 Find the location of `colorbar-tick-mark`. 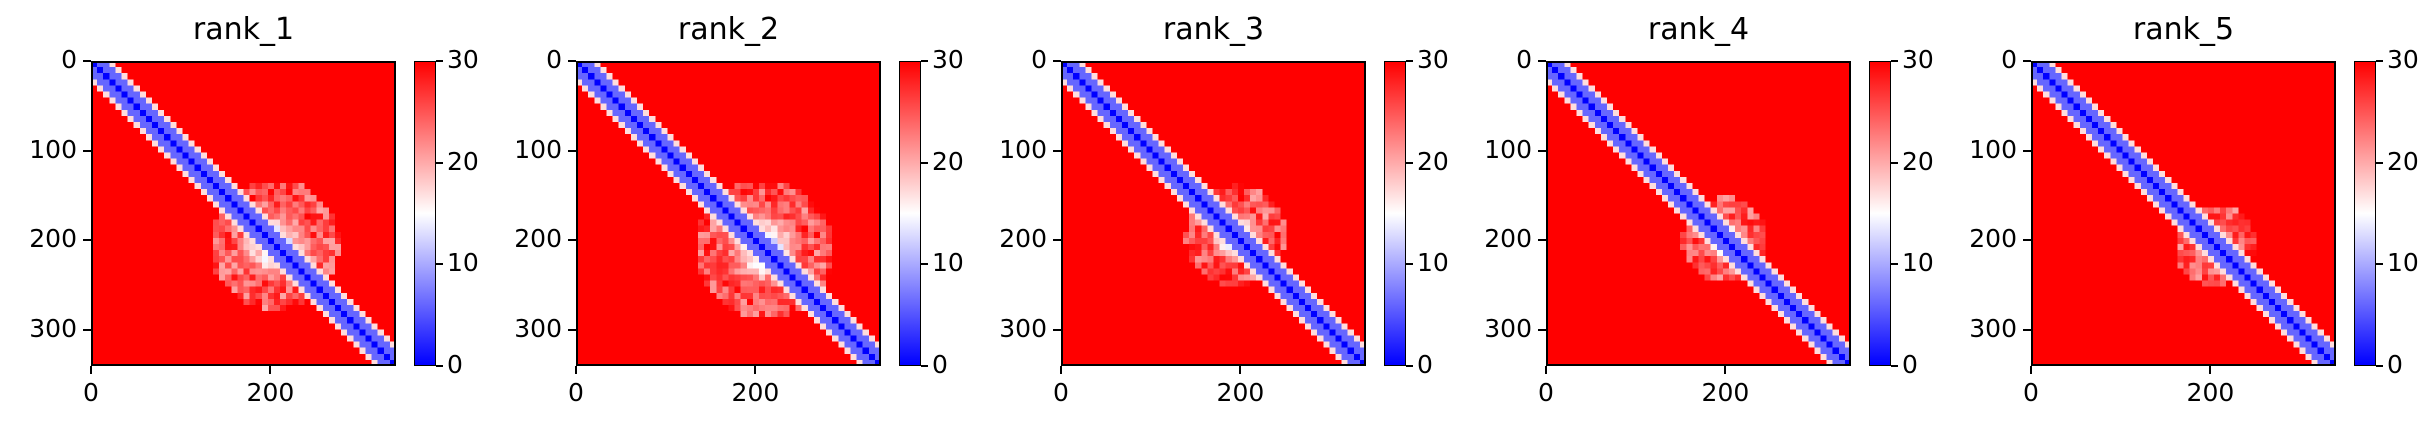

colorbar-tick-mark is located at coordinates (439, 366).